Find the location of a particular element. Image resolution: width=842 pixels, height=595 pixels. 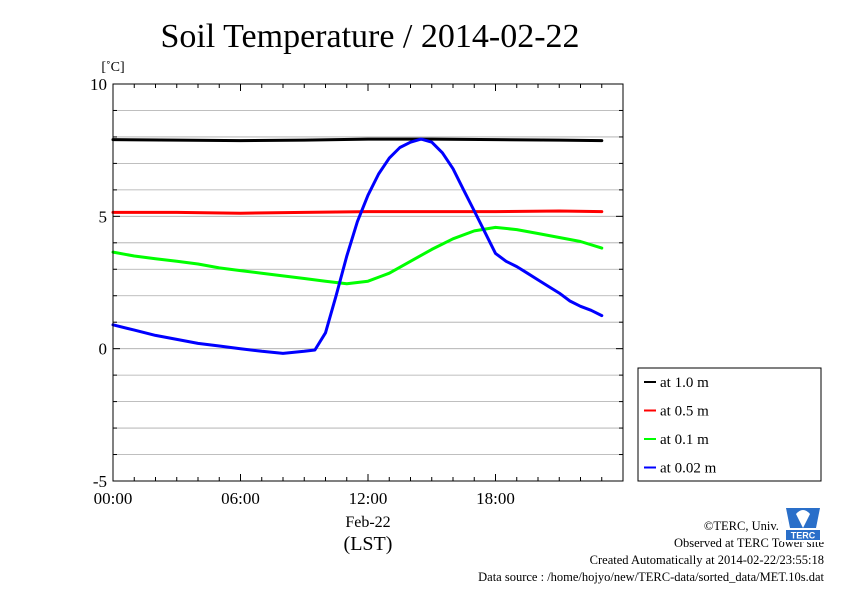

terc-logo: TERC is located at coordinates (803, 522).